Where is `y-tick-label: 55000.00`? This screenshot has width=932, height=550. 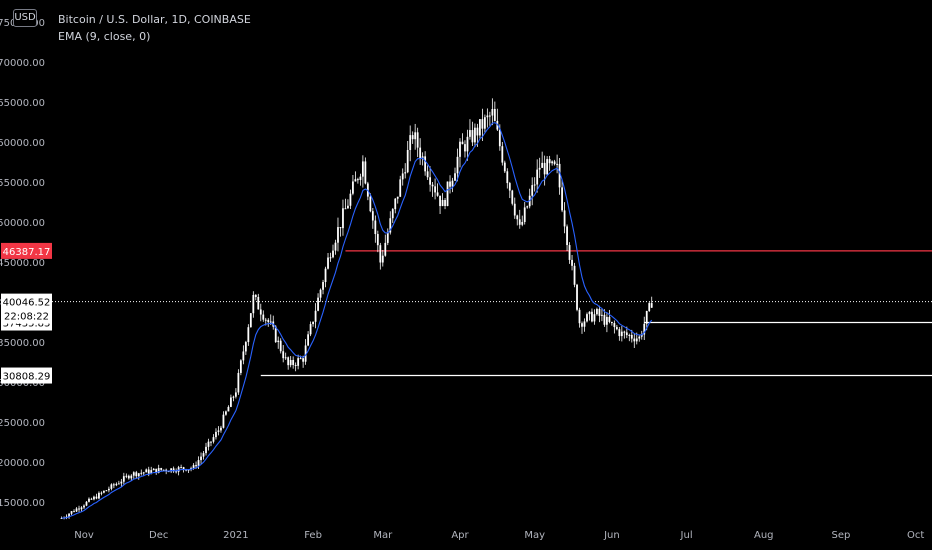
y-tick-label: 55000.00 is located at coordinates (22, 183).